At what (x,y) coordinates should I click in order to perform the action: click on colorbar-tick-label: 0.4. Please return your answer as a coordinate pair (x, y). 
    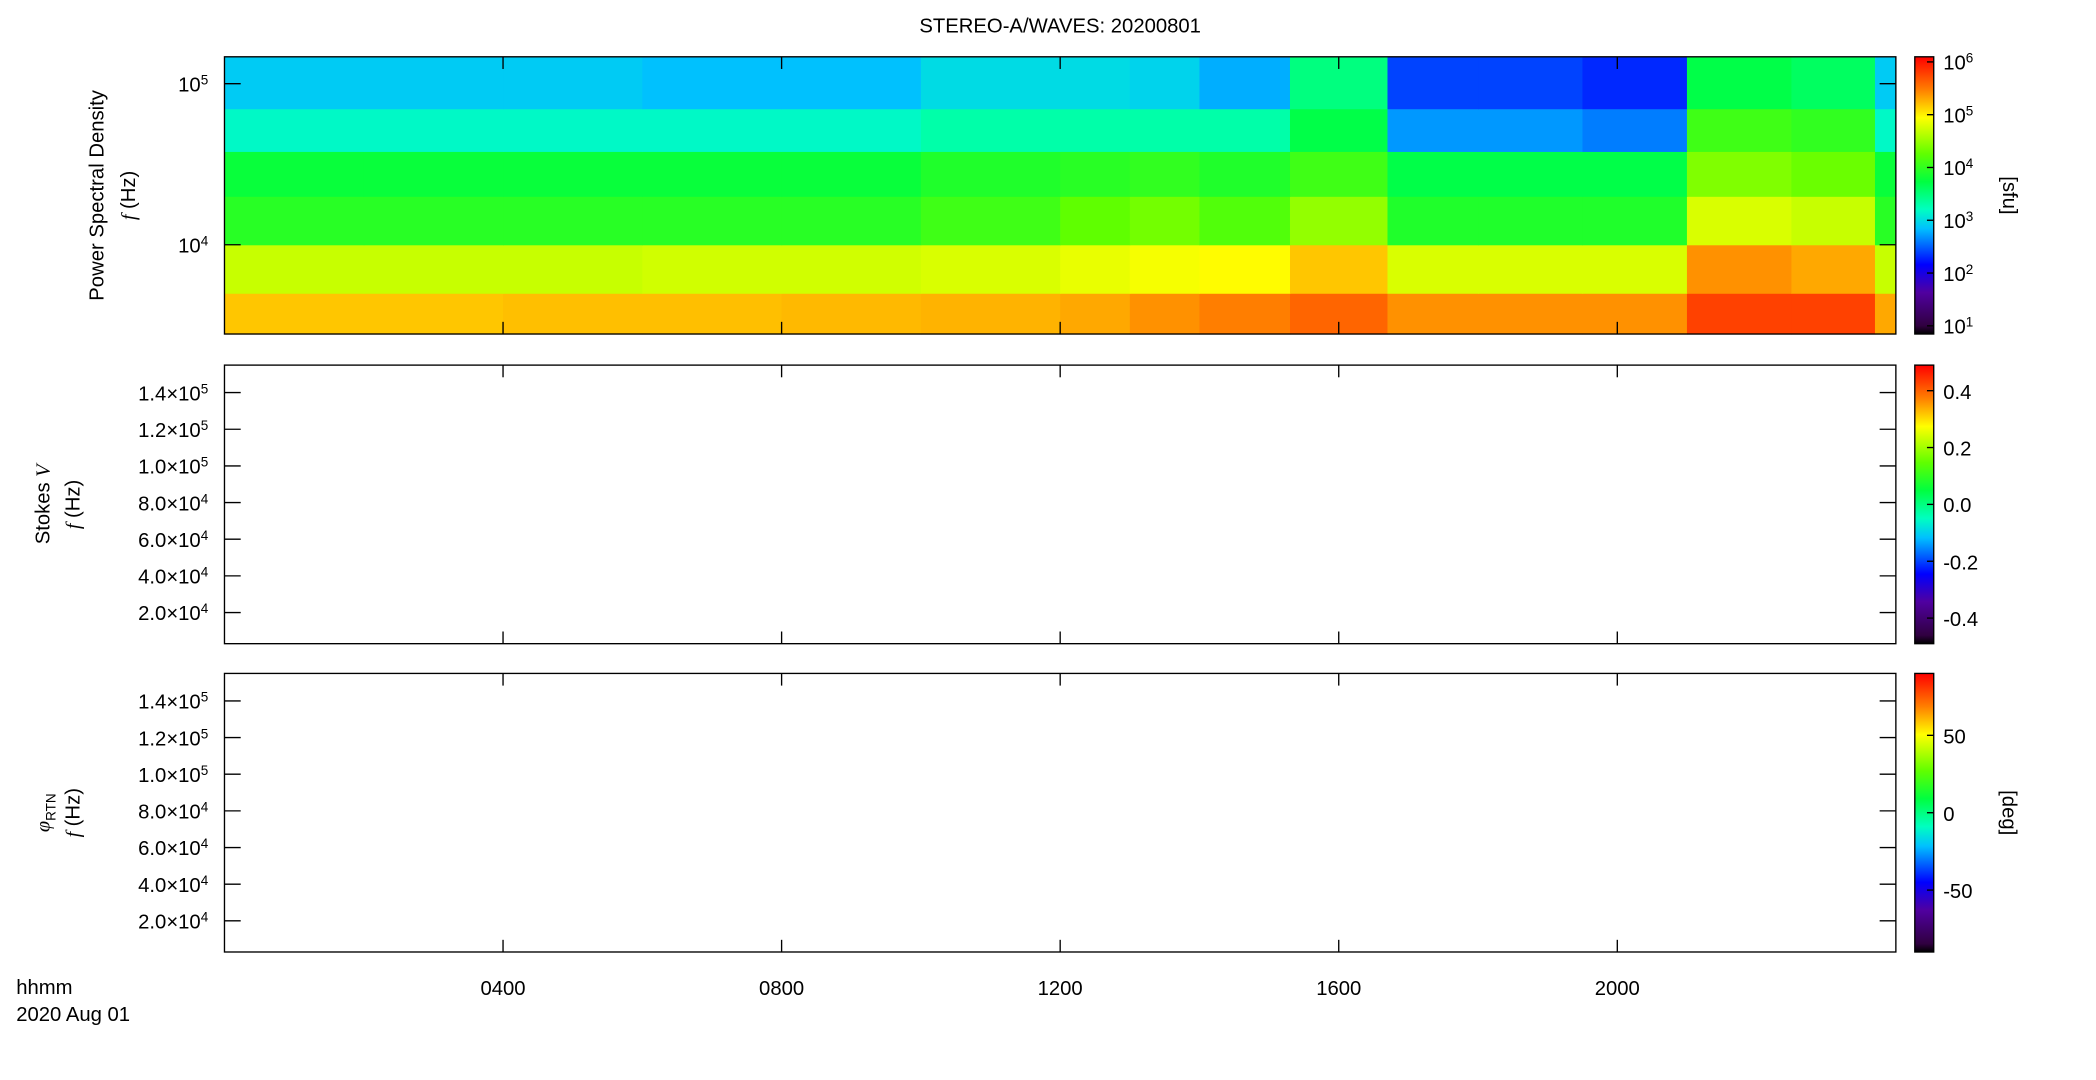
    Looking at the image, I should click on (1957, 393).